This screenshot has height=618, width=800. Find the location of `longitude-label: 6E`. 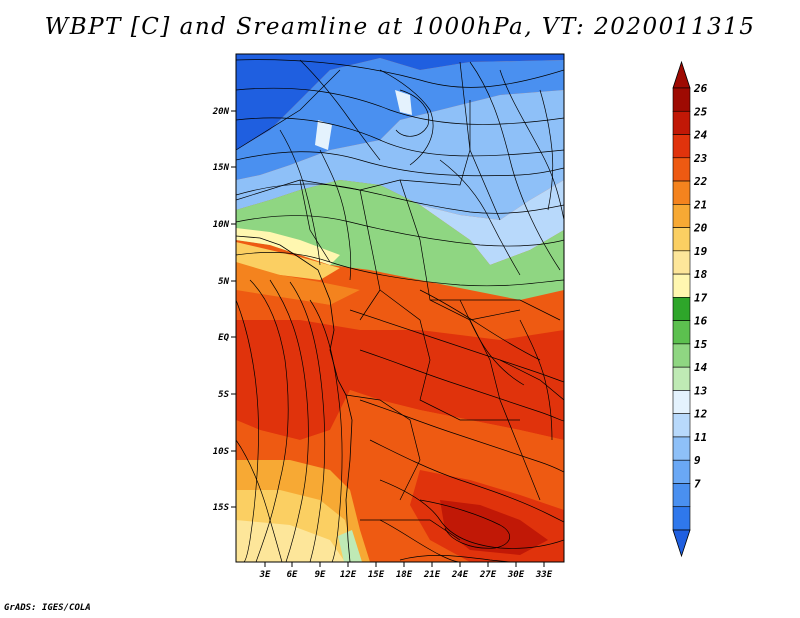

longitude-label: 6E is located at coordinates (292, 575).